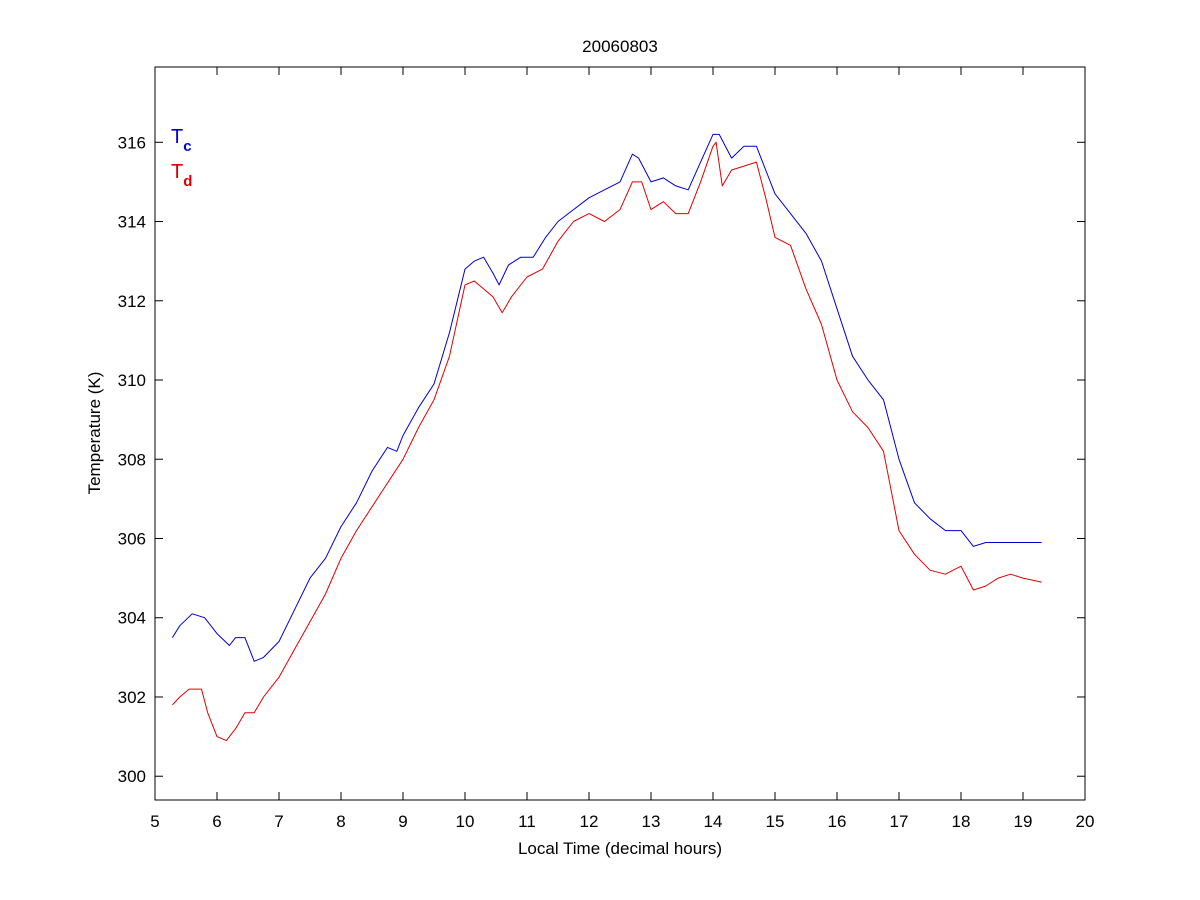 The height and width of the screenshot is (900, 1200). I want to click on legend-td-main: T, so click(177, 172).